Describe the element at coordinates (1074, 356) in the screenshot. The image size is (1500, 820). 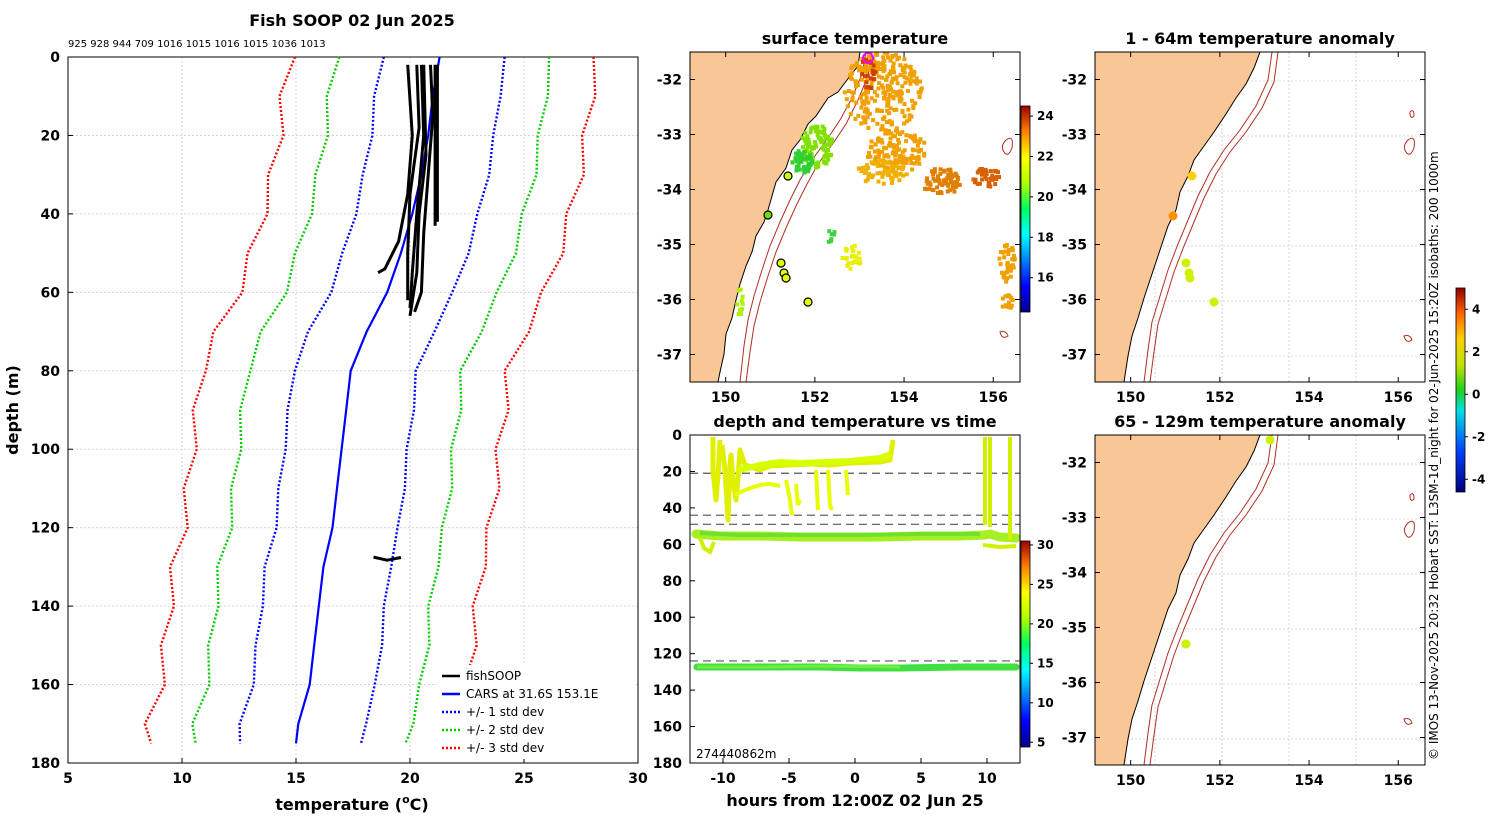
I see `map-y-tick-label: -37` at that location.